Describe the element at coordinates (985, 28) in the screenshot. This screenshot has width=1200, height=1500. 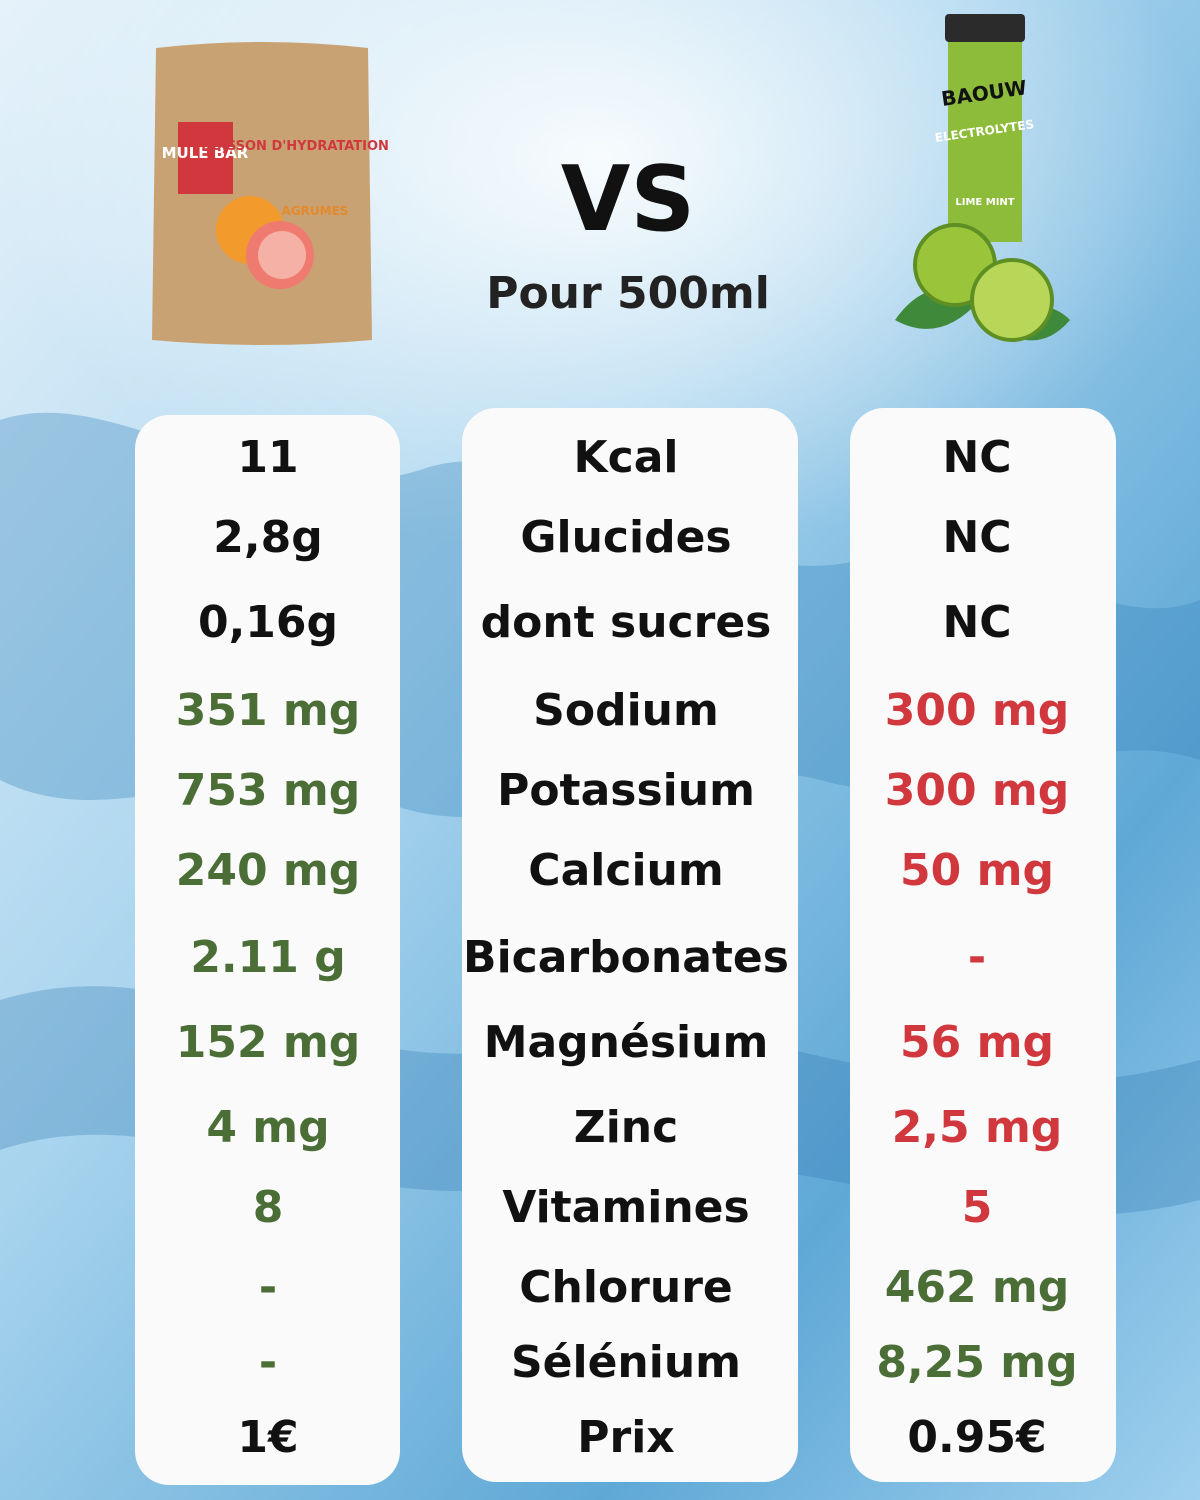
I see `tube-cap` at that location.